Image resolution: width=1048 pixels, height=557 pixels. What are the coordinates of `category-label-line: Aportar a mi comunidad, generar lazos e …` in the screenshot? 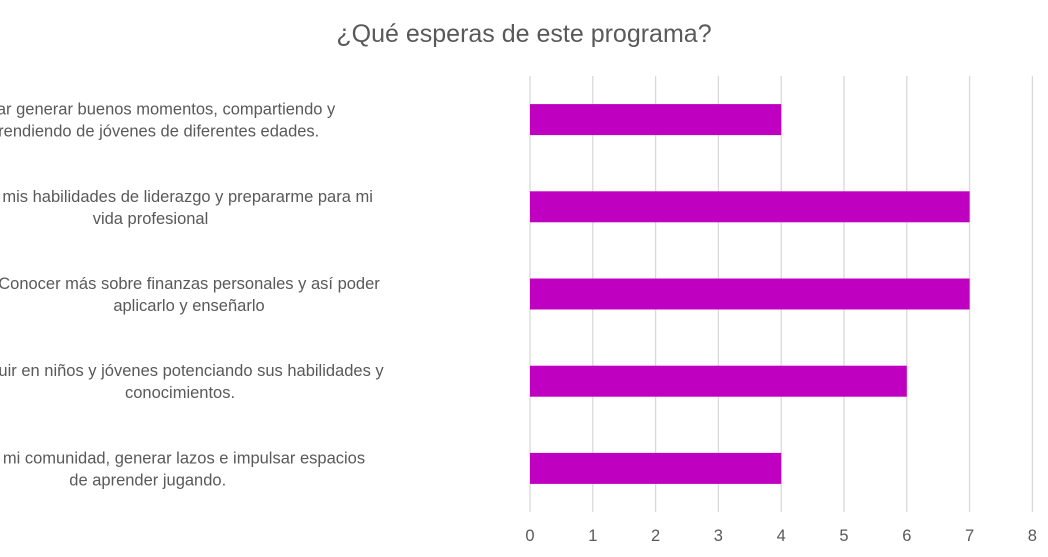 It's located at (182, 458).